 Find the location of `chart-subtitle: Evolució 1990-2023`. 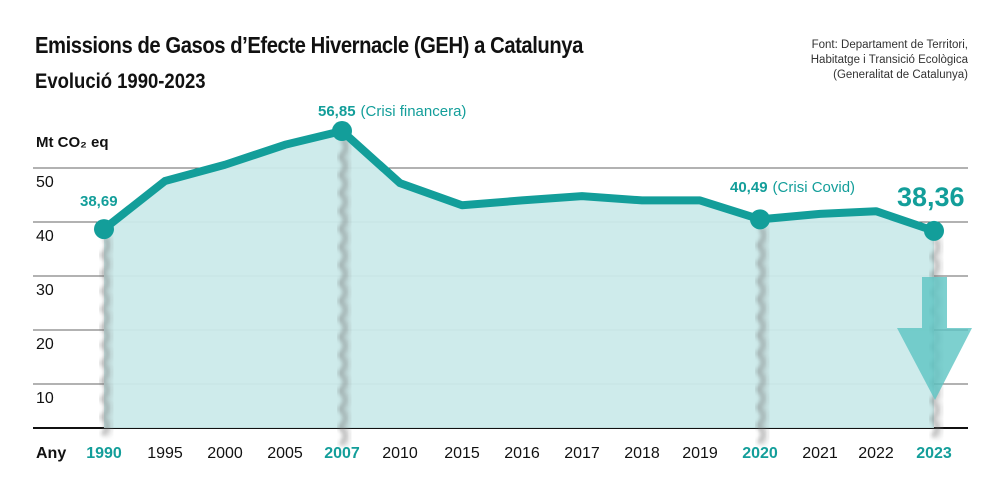

chart-subtitle: Evolució 1990-2023 is located at coordinates (120, 81).